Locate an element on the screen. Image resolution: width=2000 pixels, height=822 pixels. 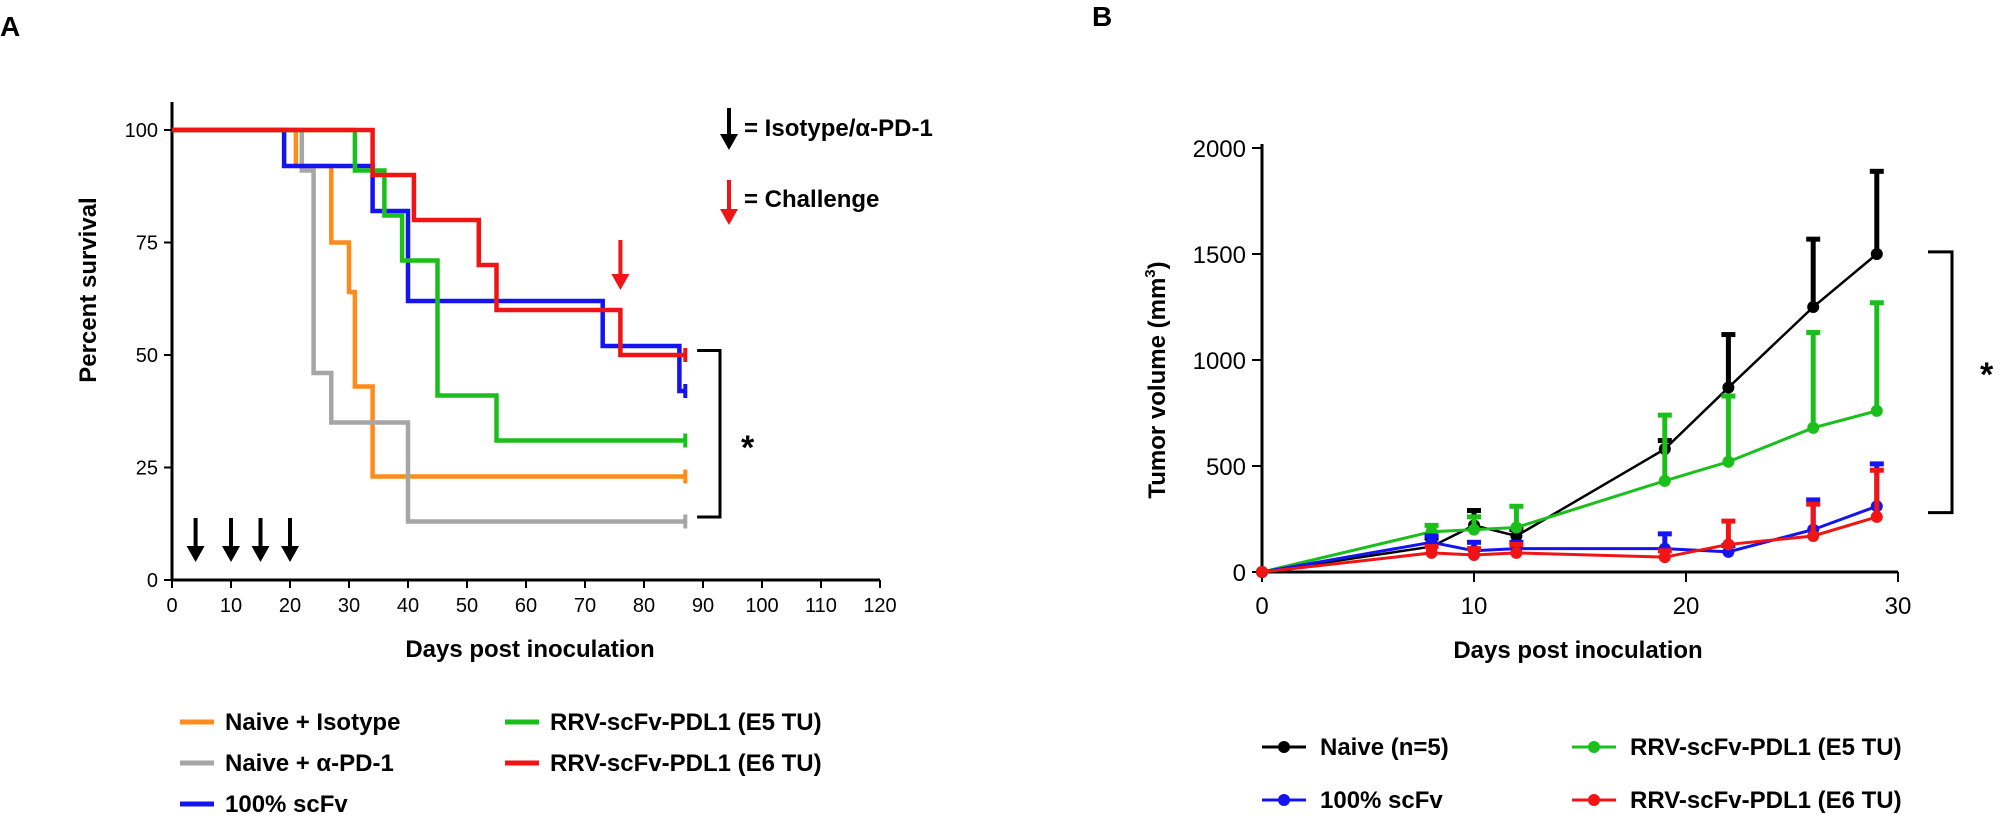
panel-b-x-axis-label: Days post inoculation is located at coordinates (1577, 650).